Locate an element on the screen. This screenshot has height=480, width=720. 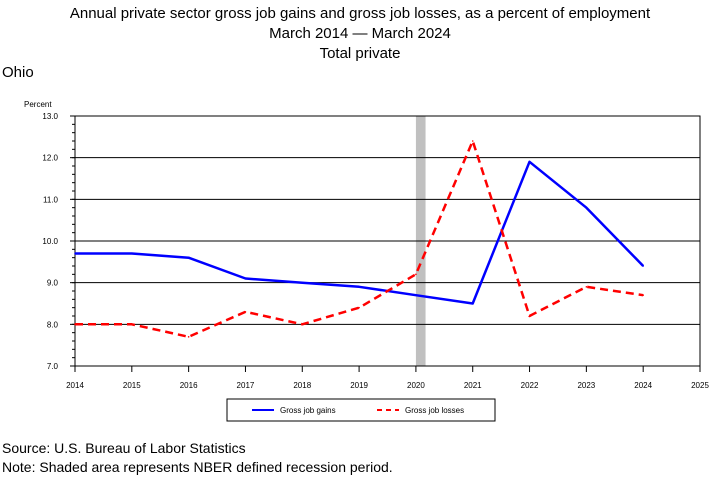
x-tick-label: 2021 is located at coordinates (473, 385).